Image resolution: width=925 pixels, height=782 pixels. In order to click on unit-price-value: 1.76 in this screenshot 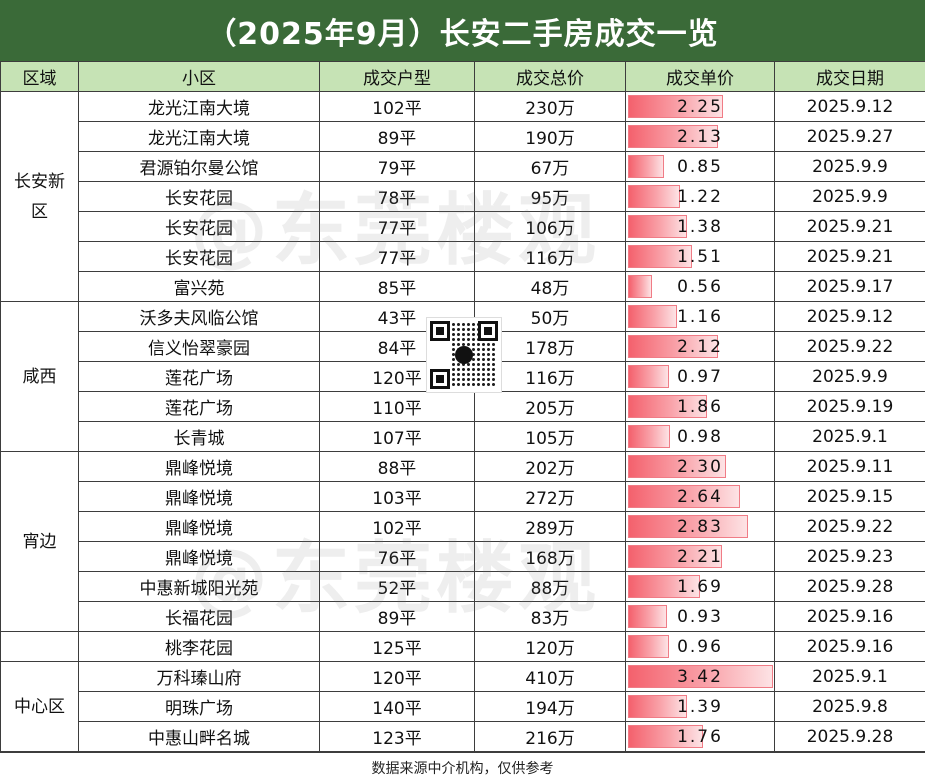, I will do `click(700, 737)`.